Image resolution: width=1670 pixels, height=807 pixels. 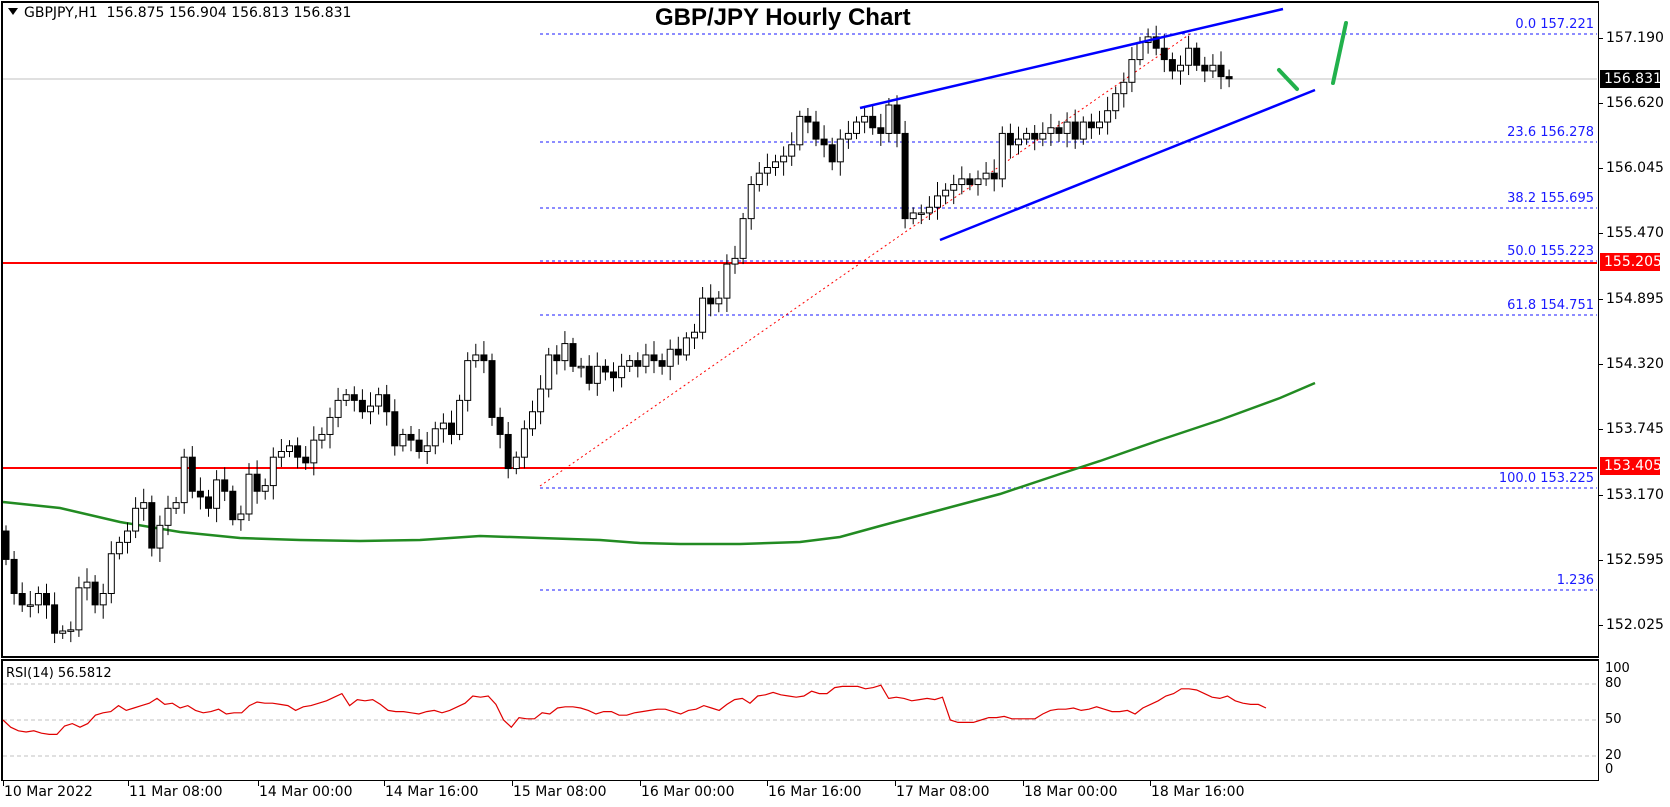 What do you see at coordinates (1071, 792) in the screenshot?
I see `time-axis-label: 18 Mar 00:00` at bounding box center [1071, 792].